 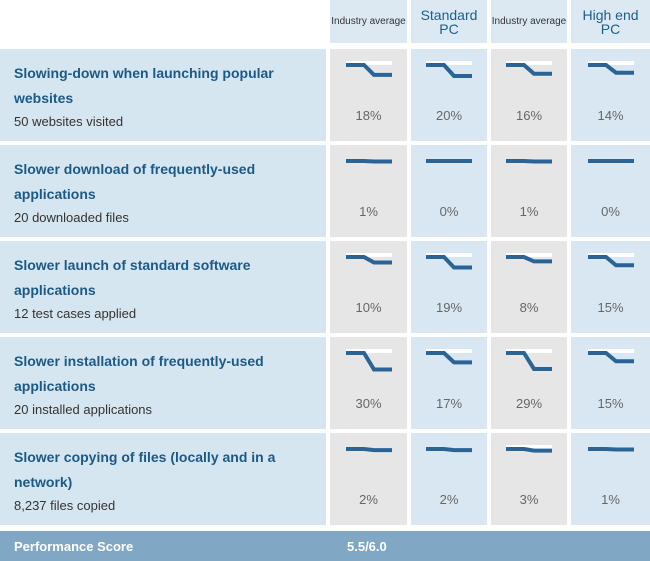 What do you see at coordinates (368, 307) in the screenshot?
I see `value-percent: 10%` at bounding box center [368, 307].